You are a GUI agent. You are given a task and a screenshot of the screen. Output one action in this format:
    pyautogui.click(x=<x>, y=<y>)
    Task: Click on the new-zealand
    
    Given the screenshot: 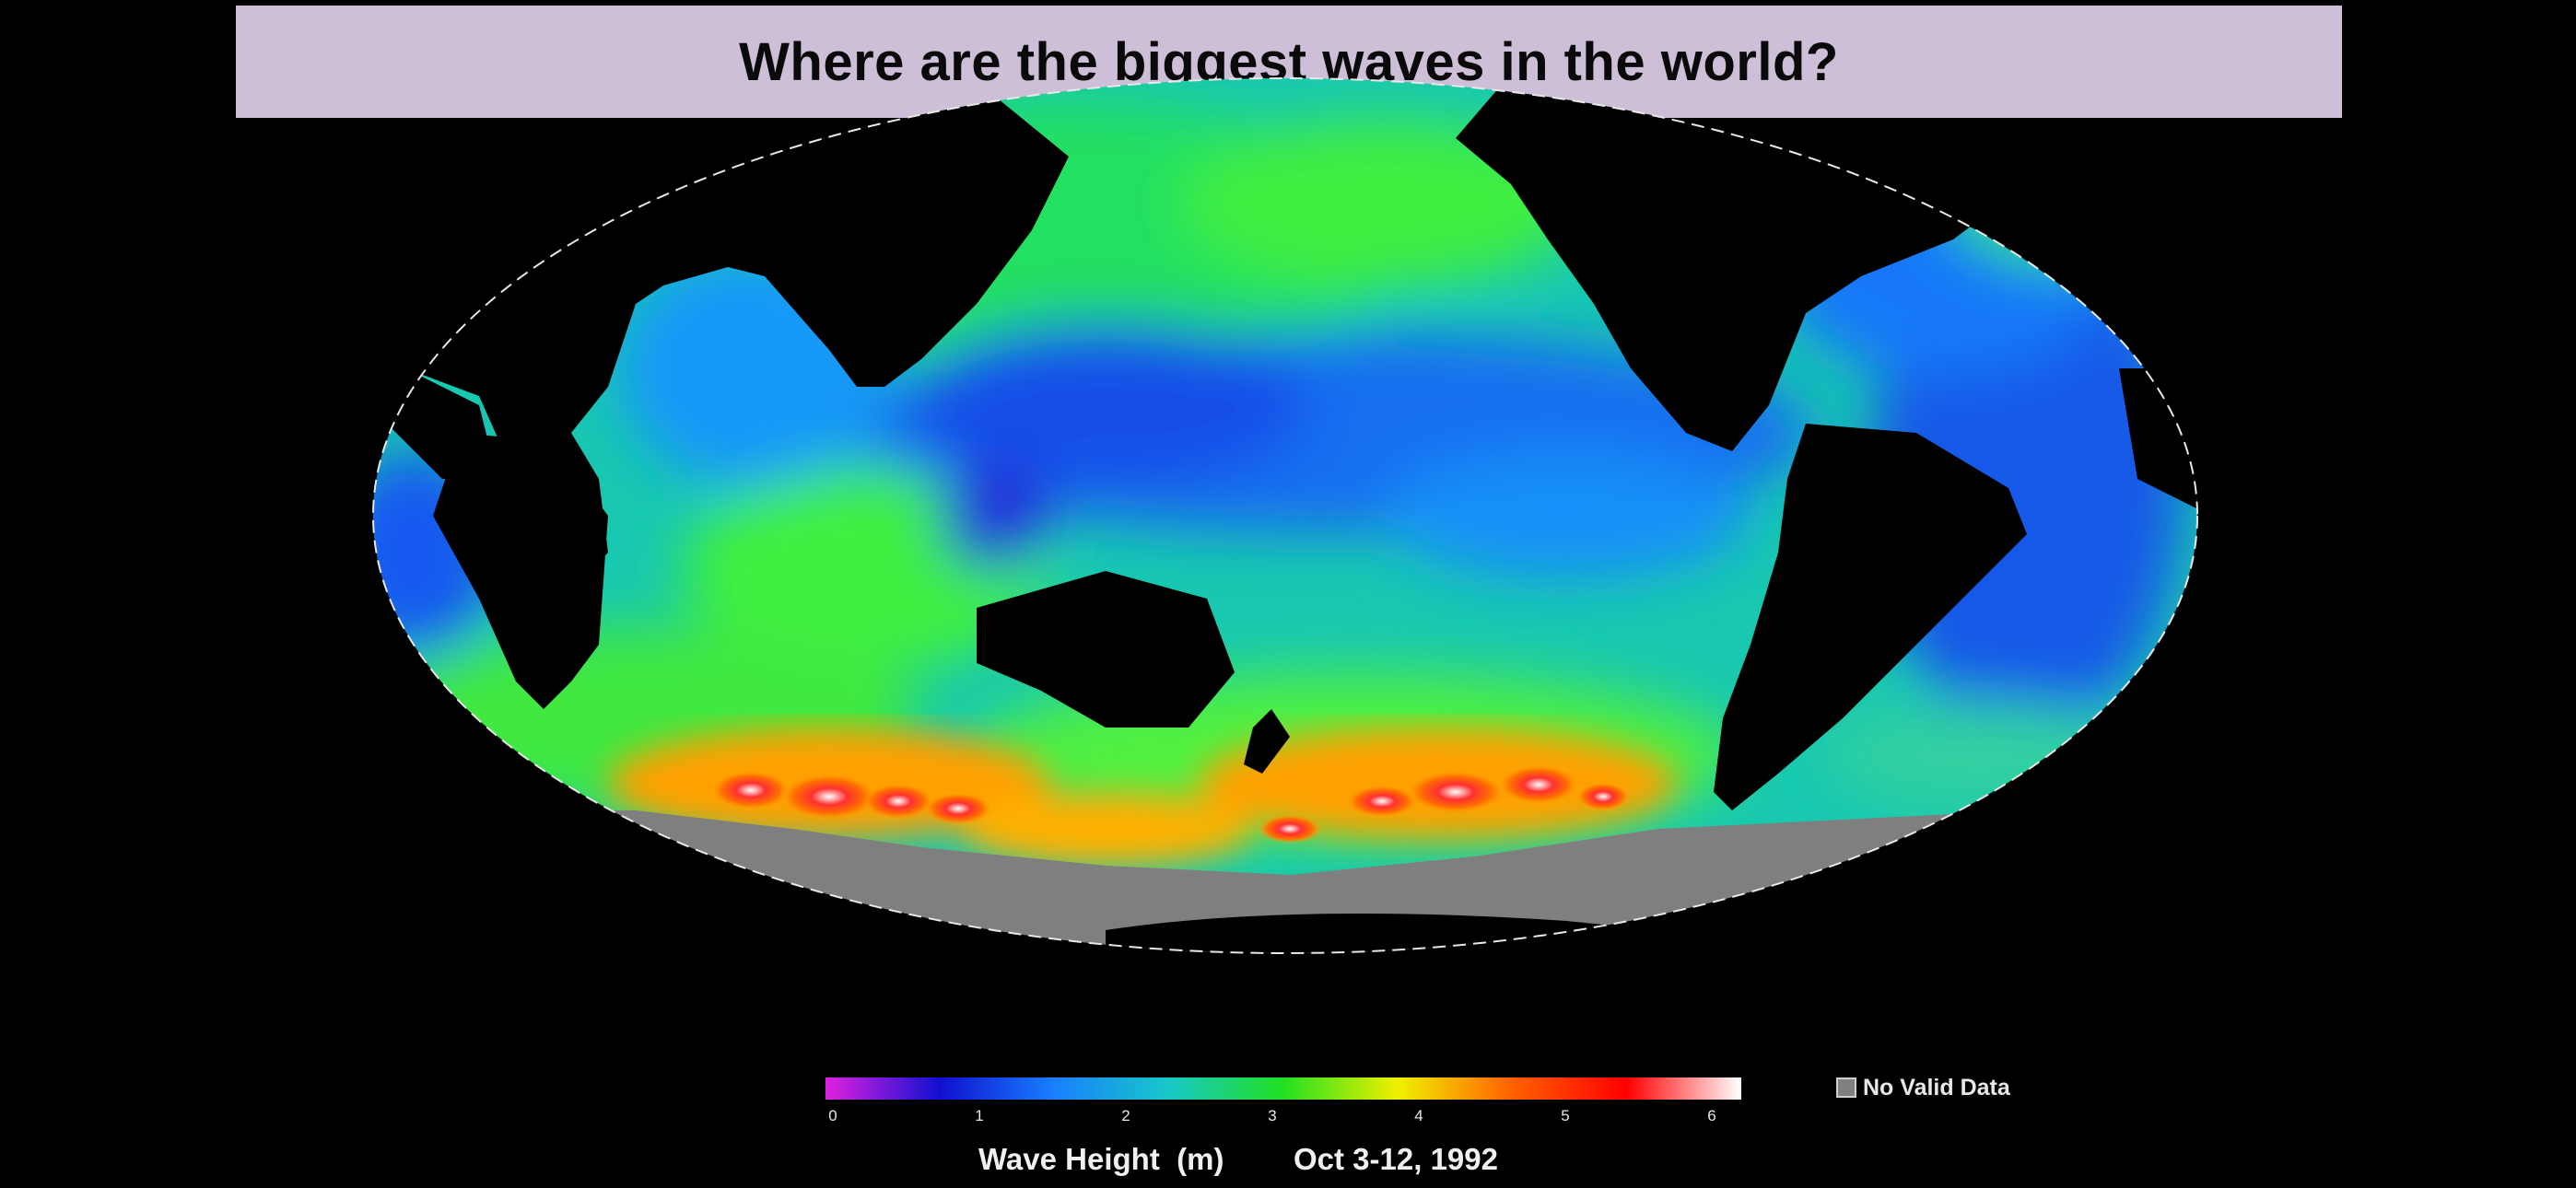 What is the action you would take?
    pyautogui.click(x=1267, y=741)
    